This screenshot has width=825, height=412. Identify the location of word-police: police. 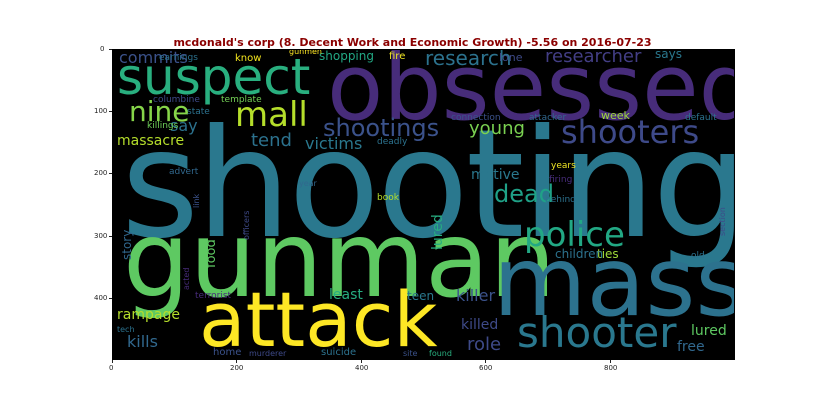
(574, 235).